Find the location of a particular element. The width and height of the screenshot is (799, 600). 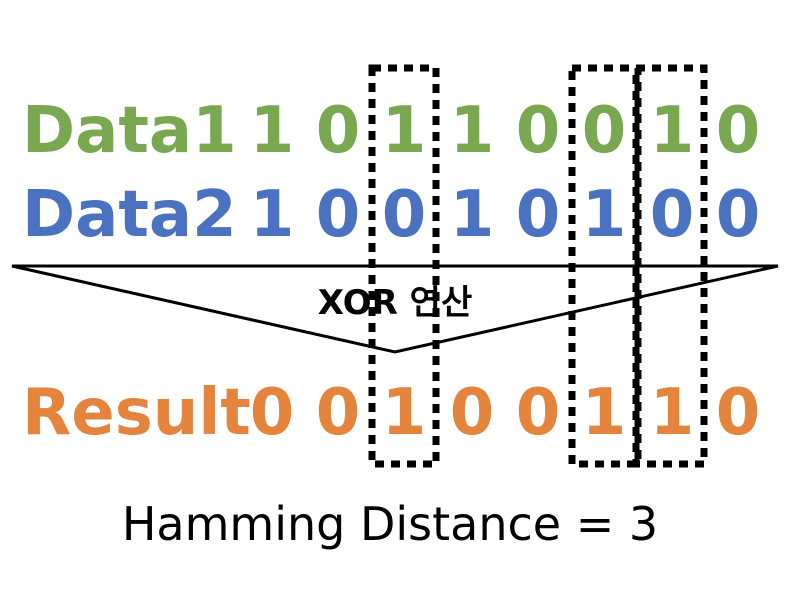

data1-label: Data1 is located at coordinates (129, 131).